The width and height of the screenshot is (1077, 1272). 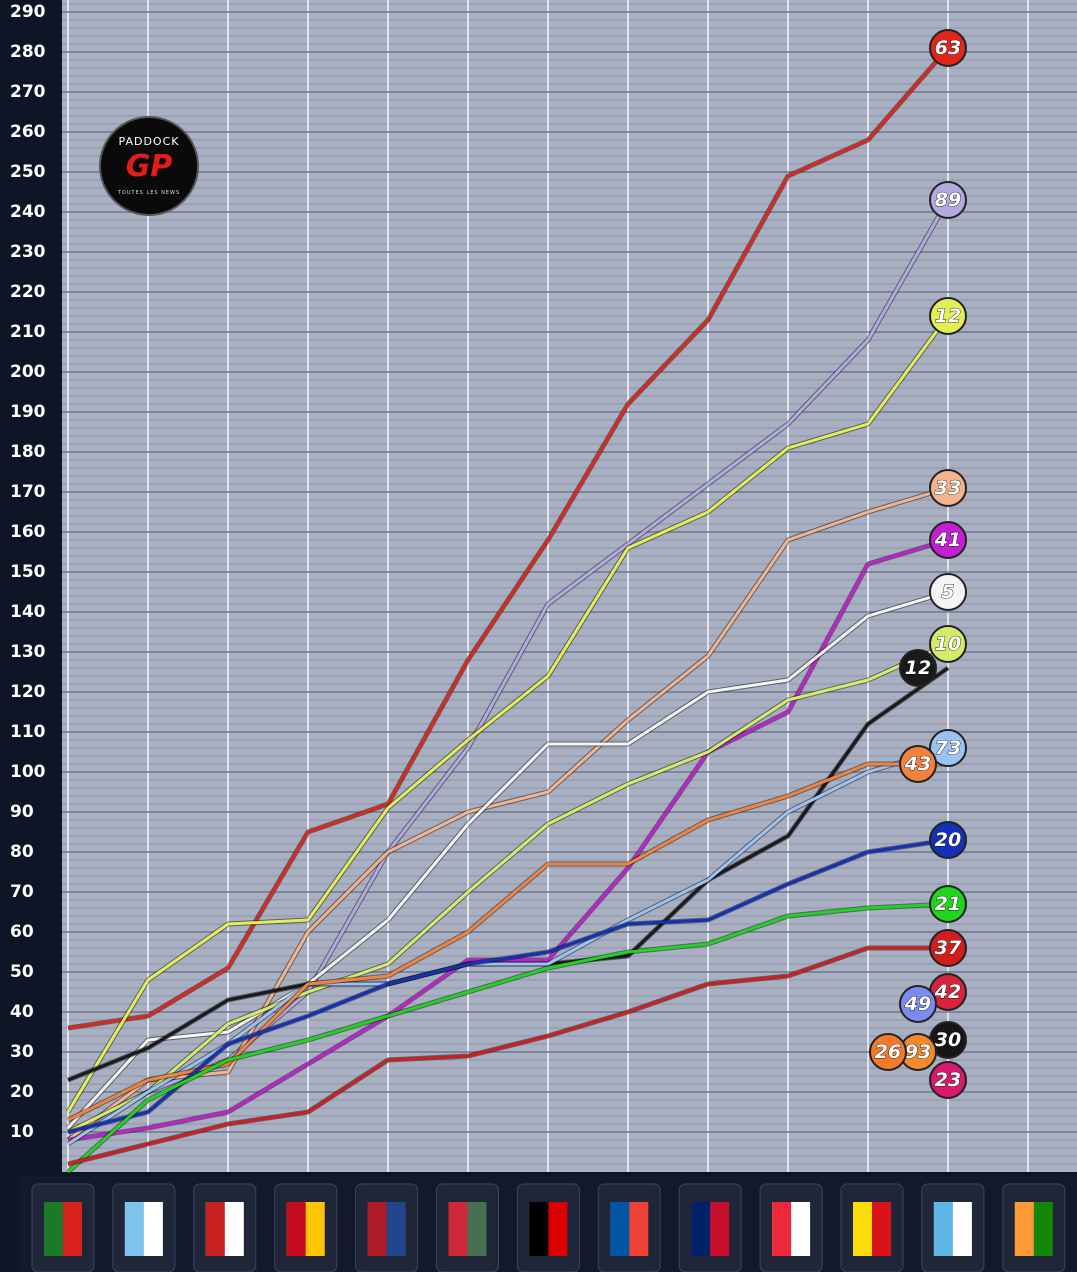 I want to click on logo-top: PADDOCK, so click(x=149, y=141).